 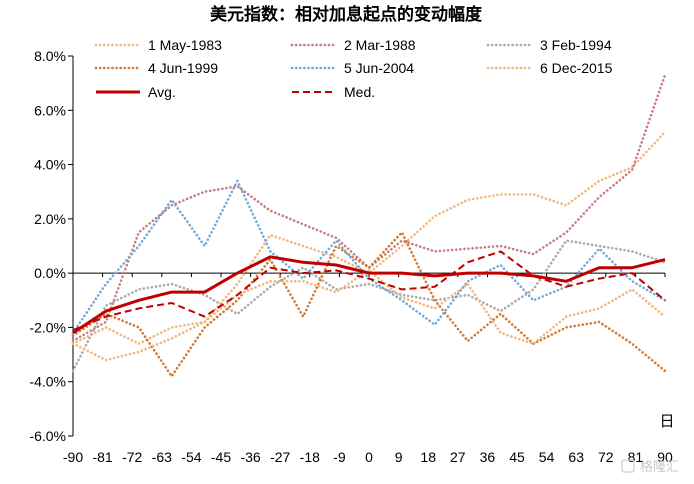 I want to click on x-tick-label: 18, so click(x=428, y=457).